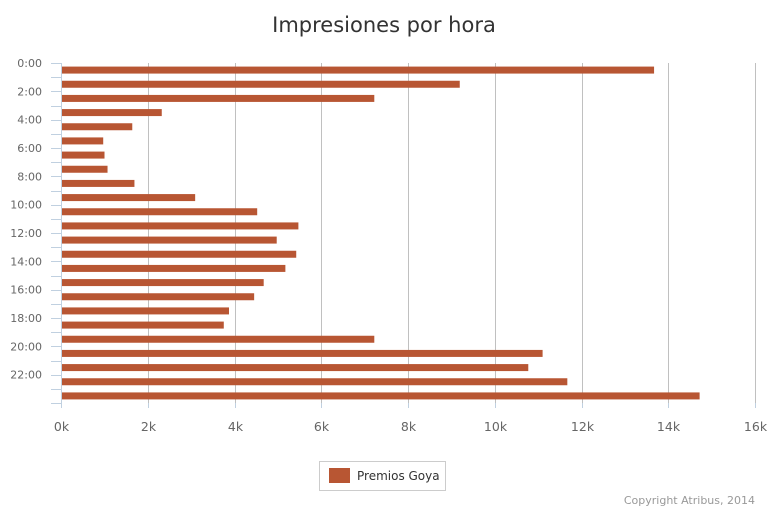 The width and height of the screenshot is (768, 512). I want to click on category-tick-label: 10:00, so click(26, 205).